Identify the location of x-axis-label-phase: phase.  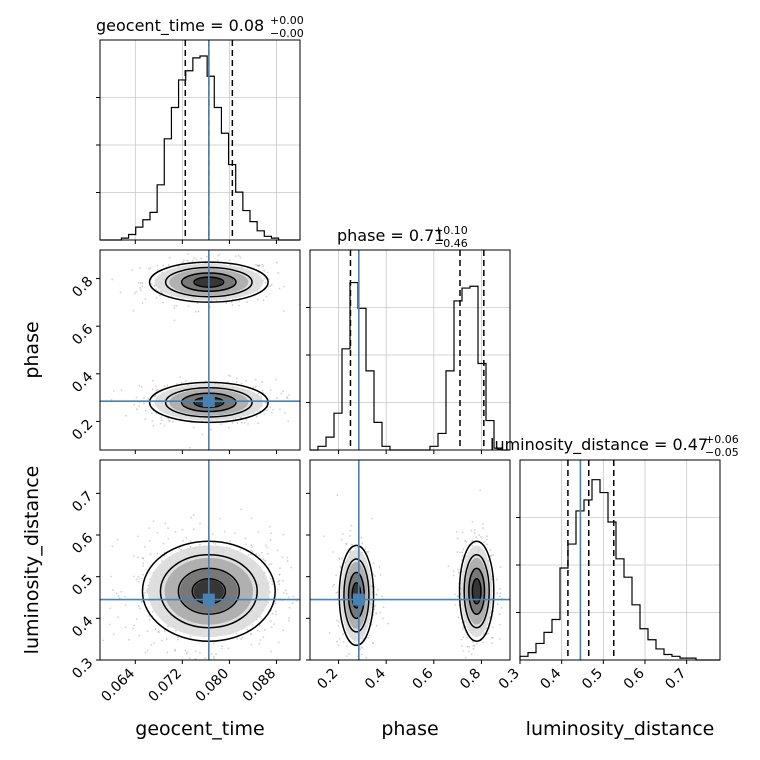
(409, 729).